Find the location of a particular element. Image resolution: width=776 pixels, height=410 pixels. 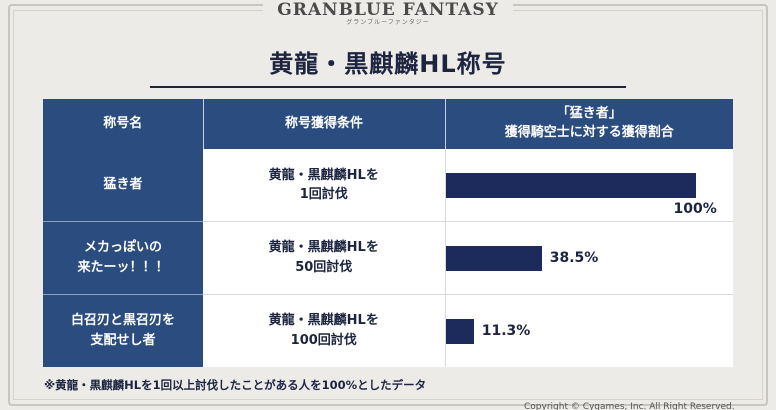

ratio-value: 38.5% is located at coordinates (574, 258).